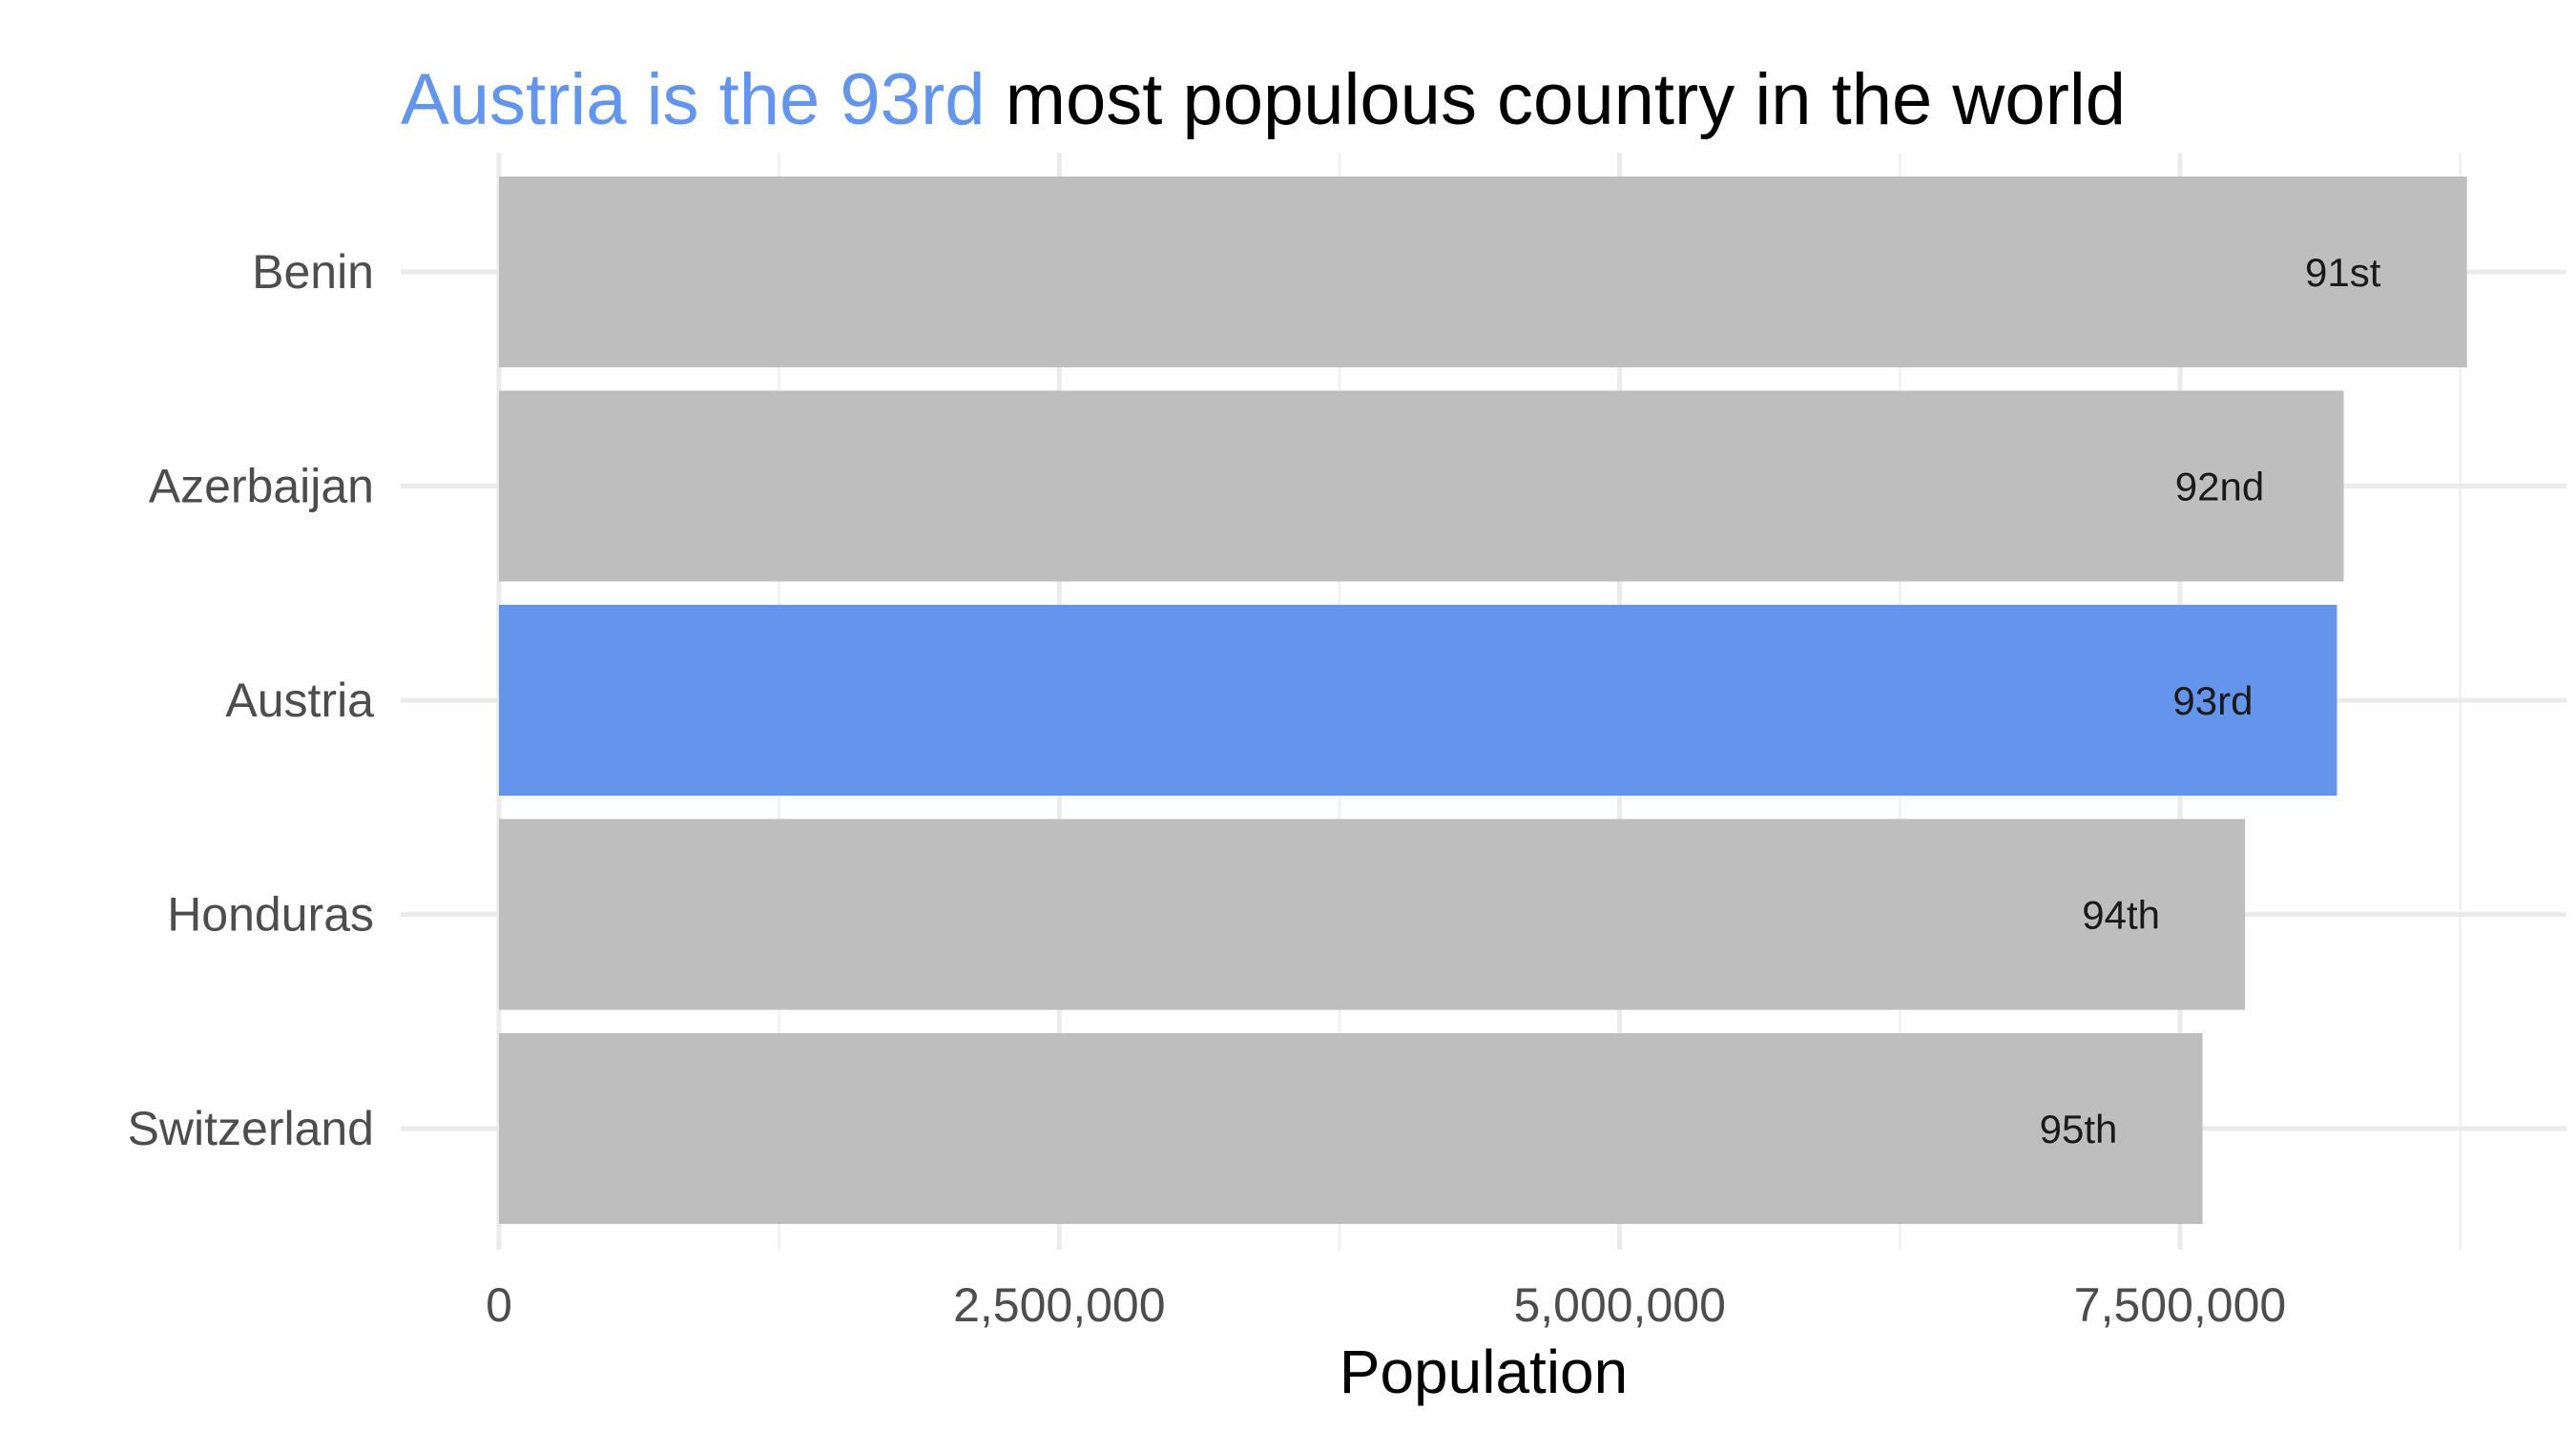 This screenshot has width=2576, height=1431. I want to click on bar-label-switzerland: 95th, so click(2079, 1129).